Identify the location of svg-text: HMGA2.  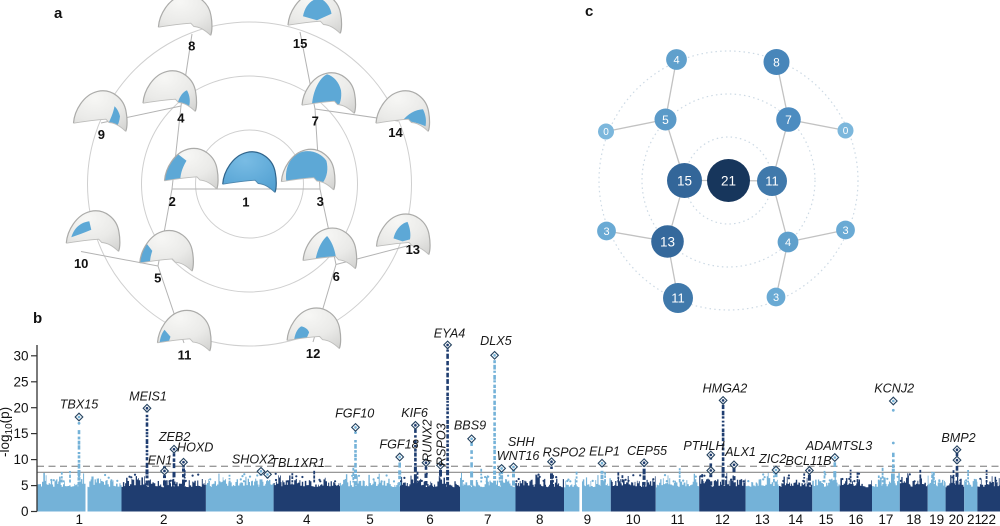
(725, 389).